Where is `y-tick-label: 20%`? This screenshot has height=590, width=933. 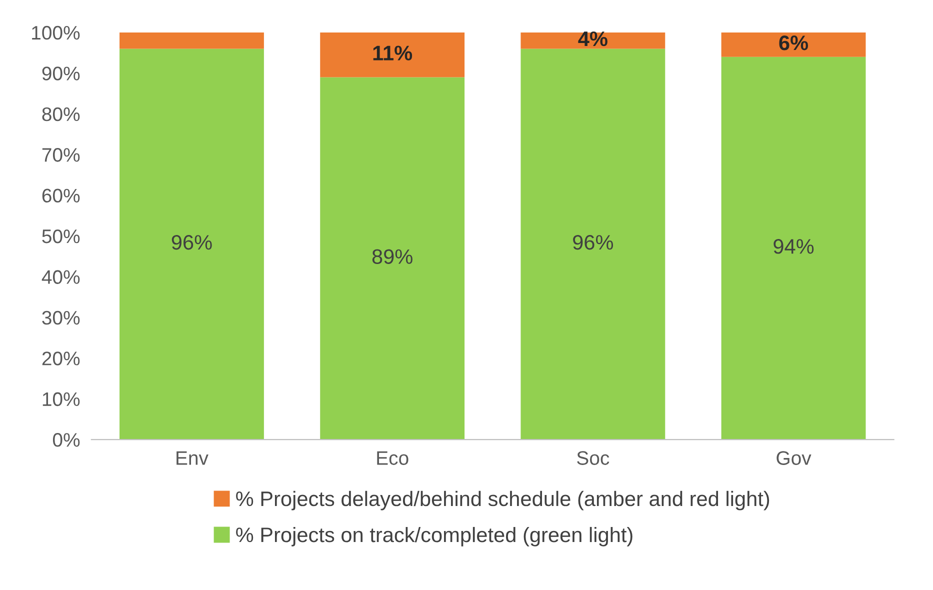 y-tick-label: 20% is located at coordinates (61, 359).